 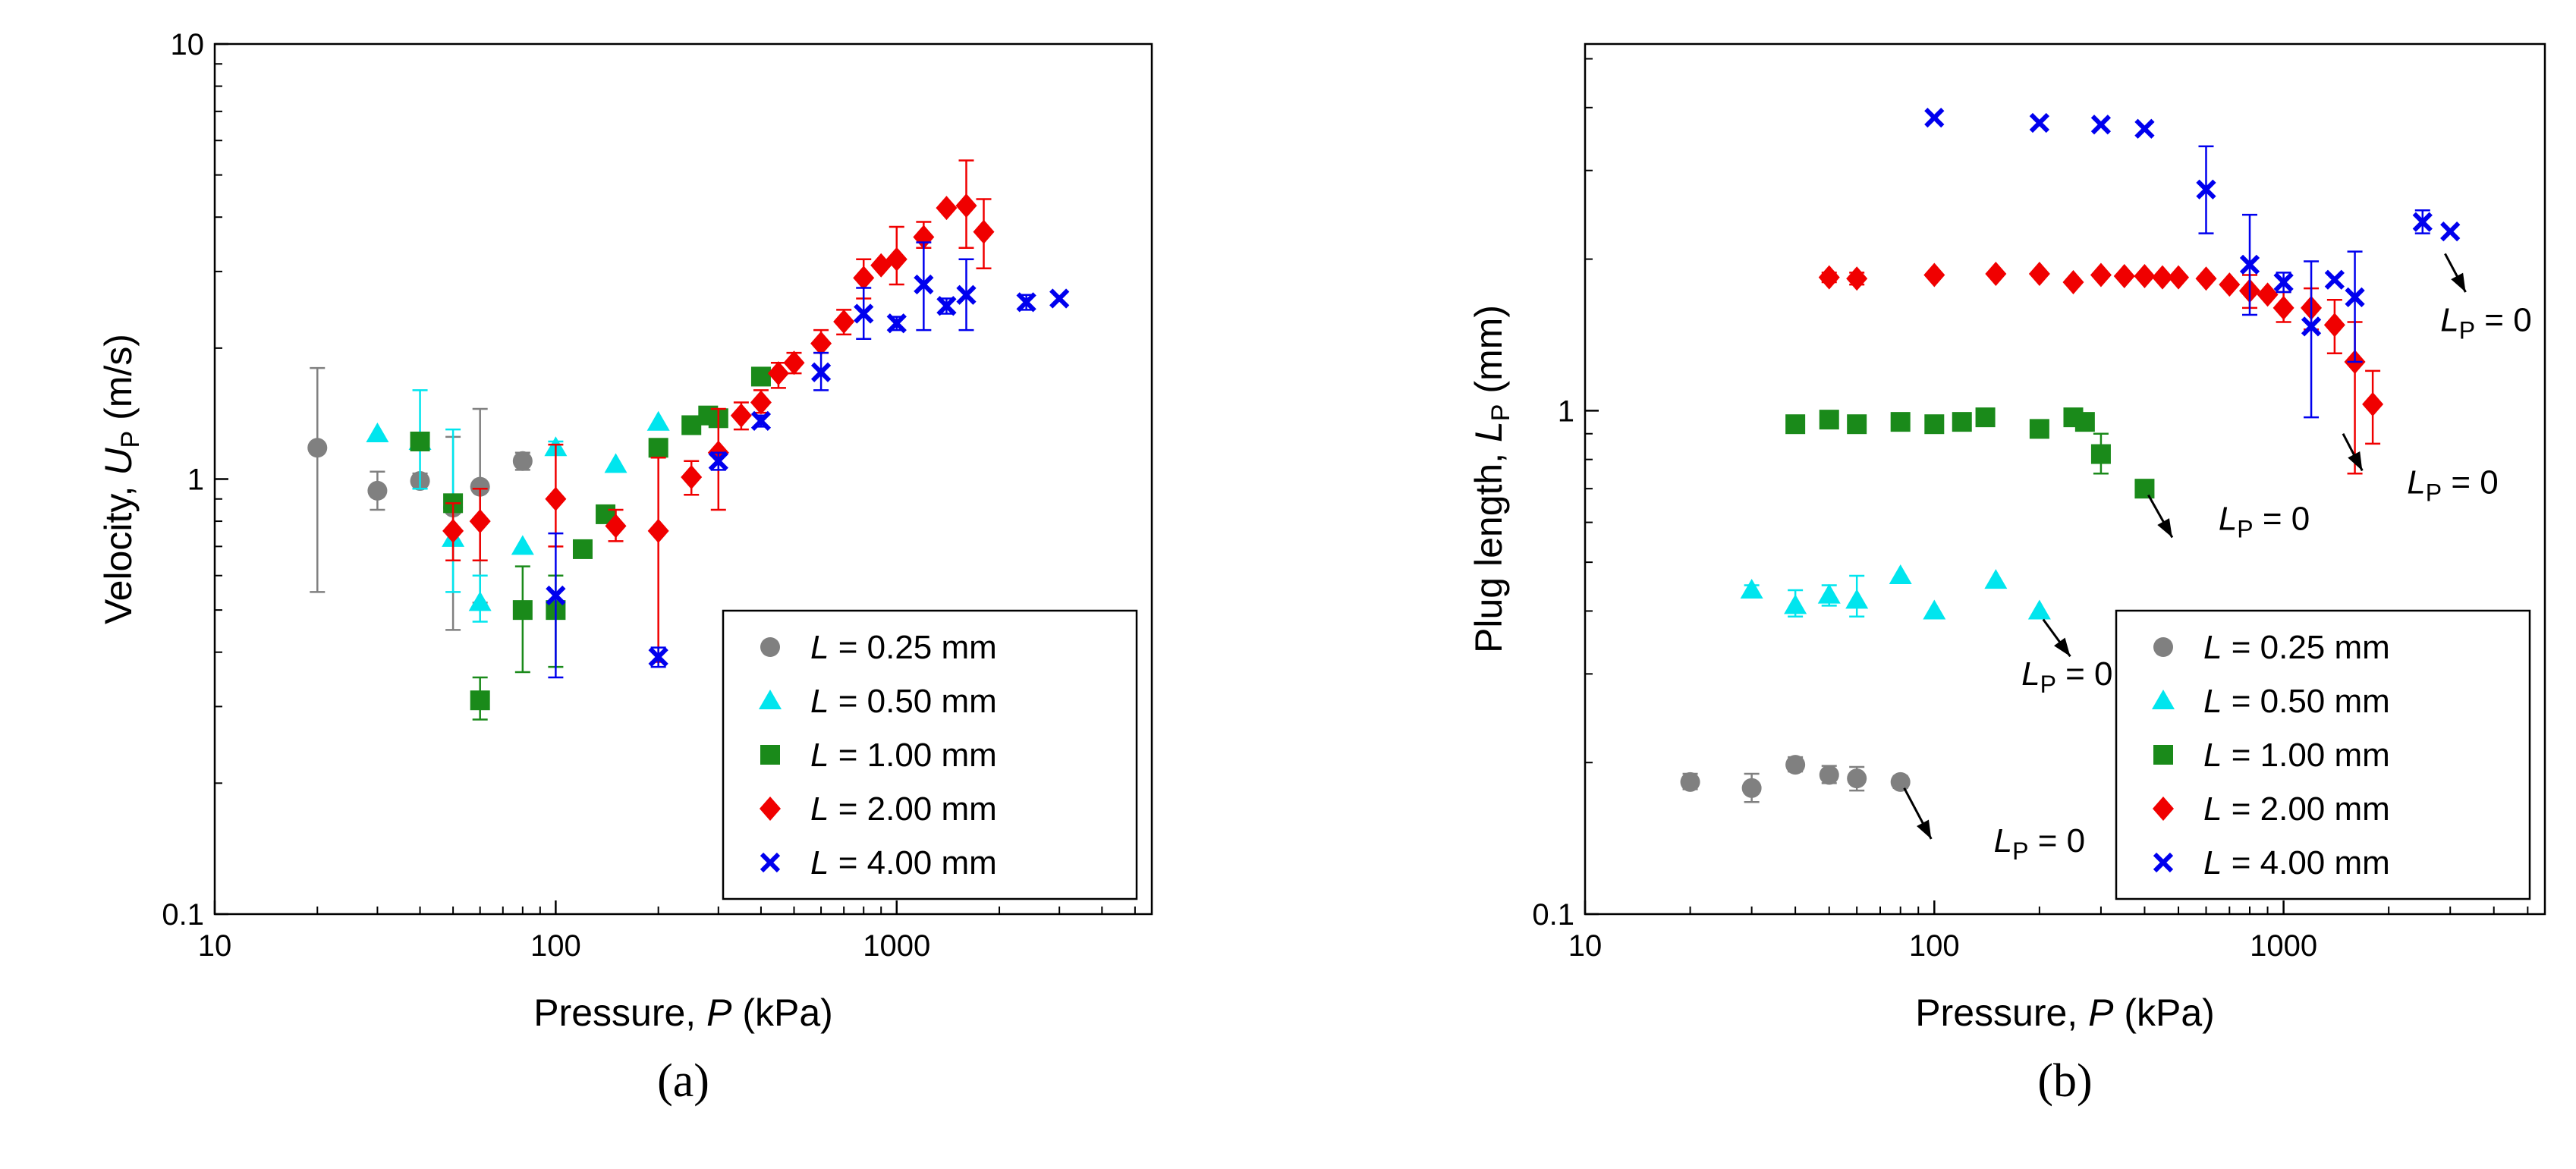 What do you see at coordinates (188, 44) in the screenshot?
I see `y-tick-label: 10` at bounding box center [188, 44].